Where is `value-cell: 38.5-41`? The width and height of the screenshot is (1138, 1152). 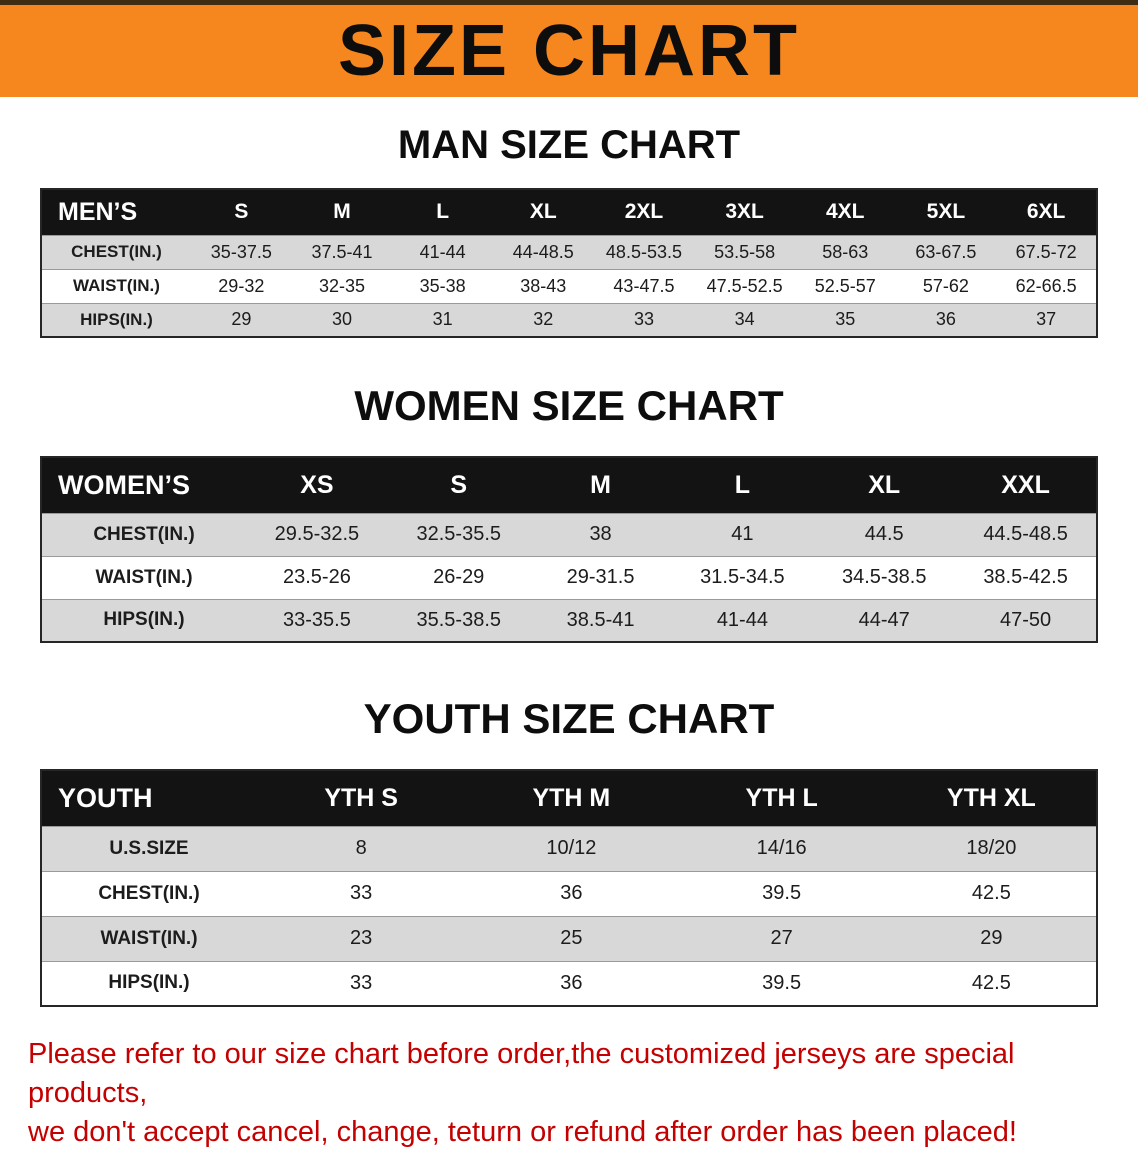 value-cell: 38.5-41 is located at coordinates (600, 620).